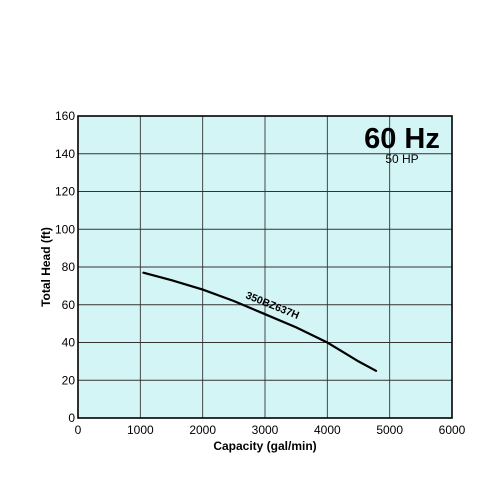 The image size is (494, 494). What do you see at coordinates (65, 229) in the screenshot?
I see `y-tick-label: 100` at bounding box center [65, 229].